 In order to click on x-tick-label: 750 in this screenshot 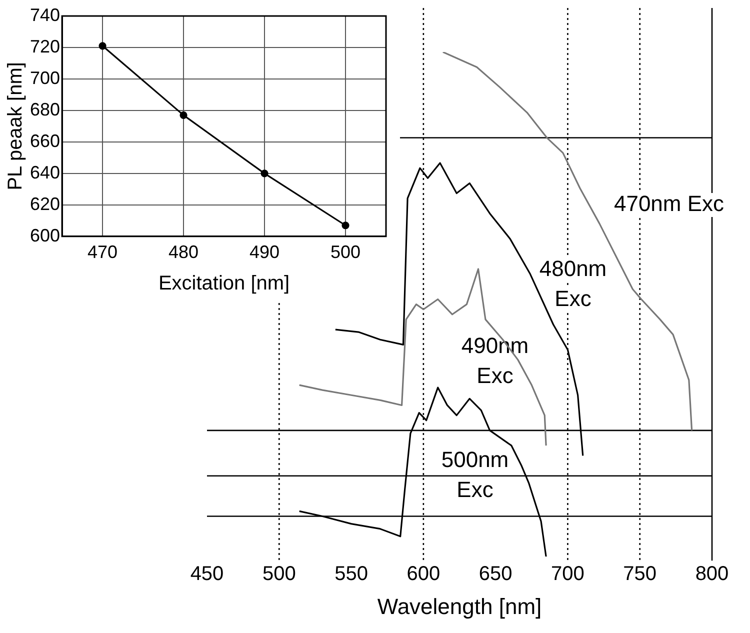, I will do `click(640, 574)`.